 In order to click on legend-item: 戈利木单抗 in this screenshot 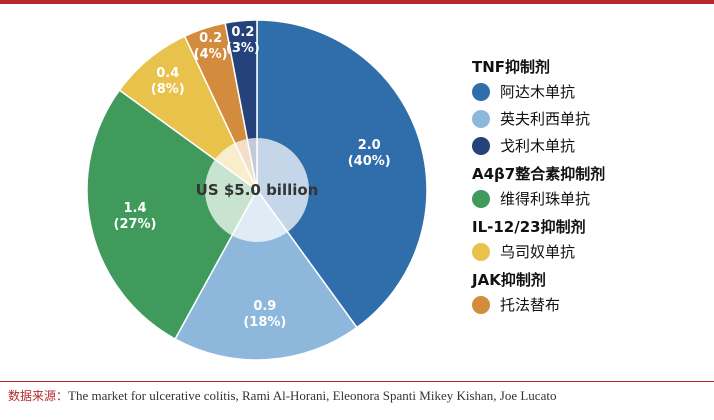, I will do `click(592, 145)`.